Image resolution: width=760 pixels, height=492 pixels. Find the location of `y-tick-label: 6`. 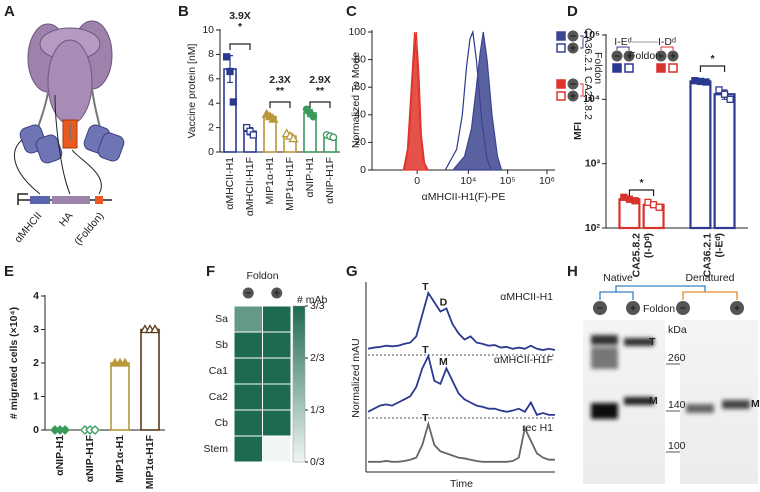

y-tick-label: 6 is located at coordinates (211, 79).